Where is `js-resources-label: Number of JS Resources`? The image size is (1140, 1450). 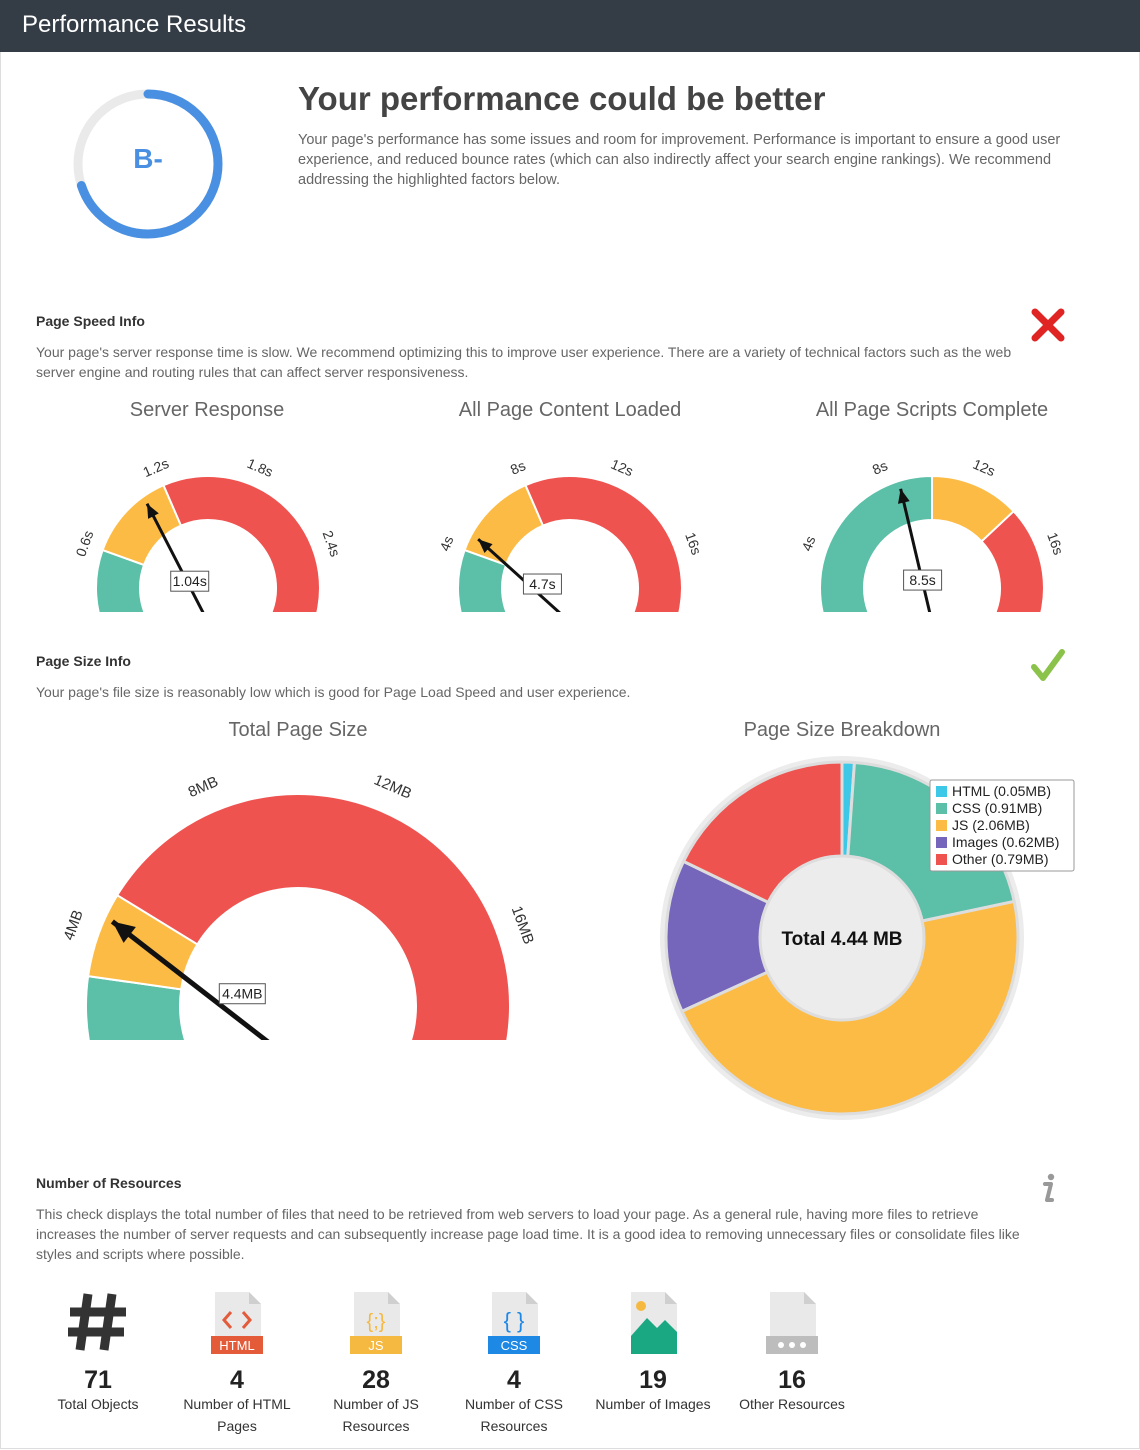
js-resources-label: Number of JS Resources is located at coordinates (376, 1415).